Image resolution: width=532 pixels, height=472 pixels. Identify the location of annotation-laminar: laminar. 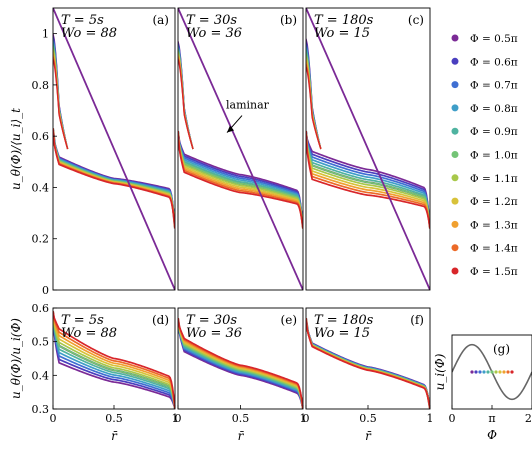
(248, 105).